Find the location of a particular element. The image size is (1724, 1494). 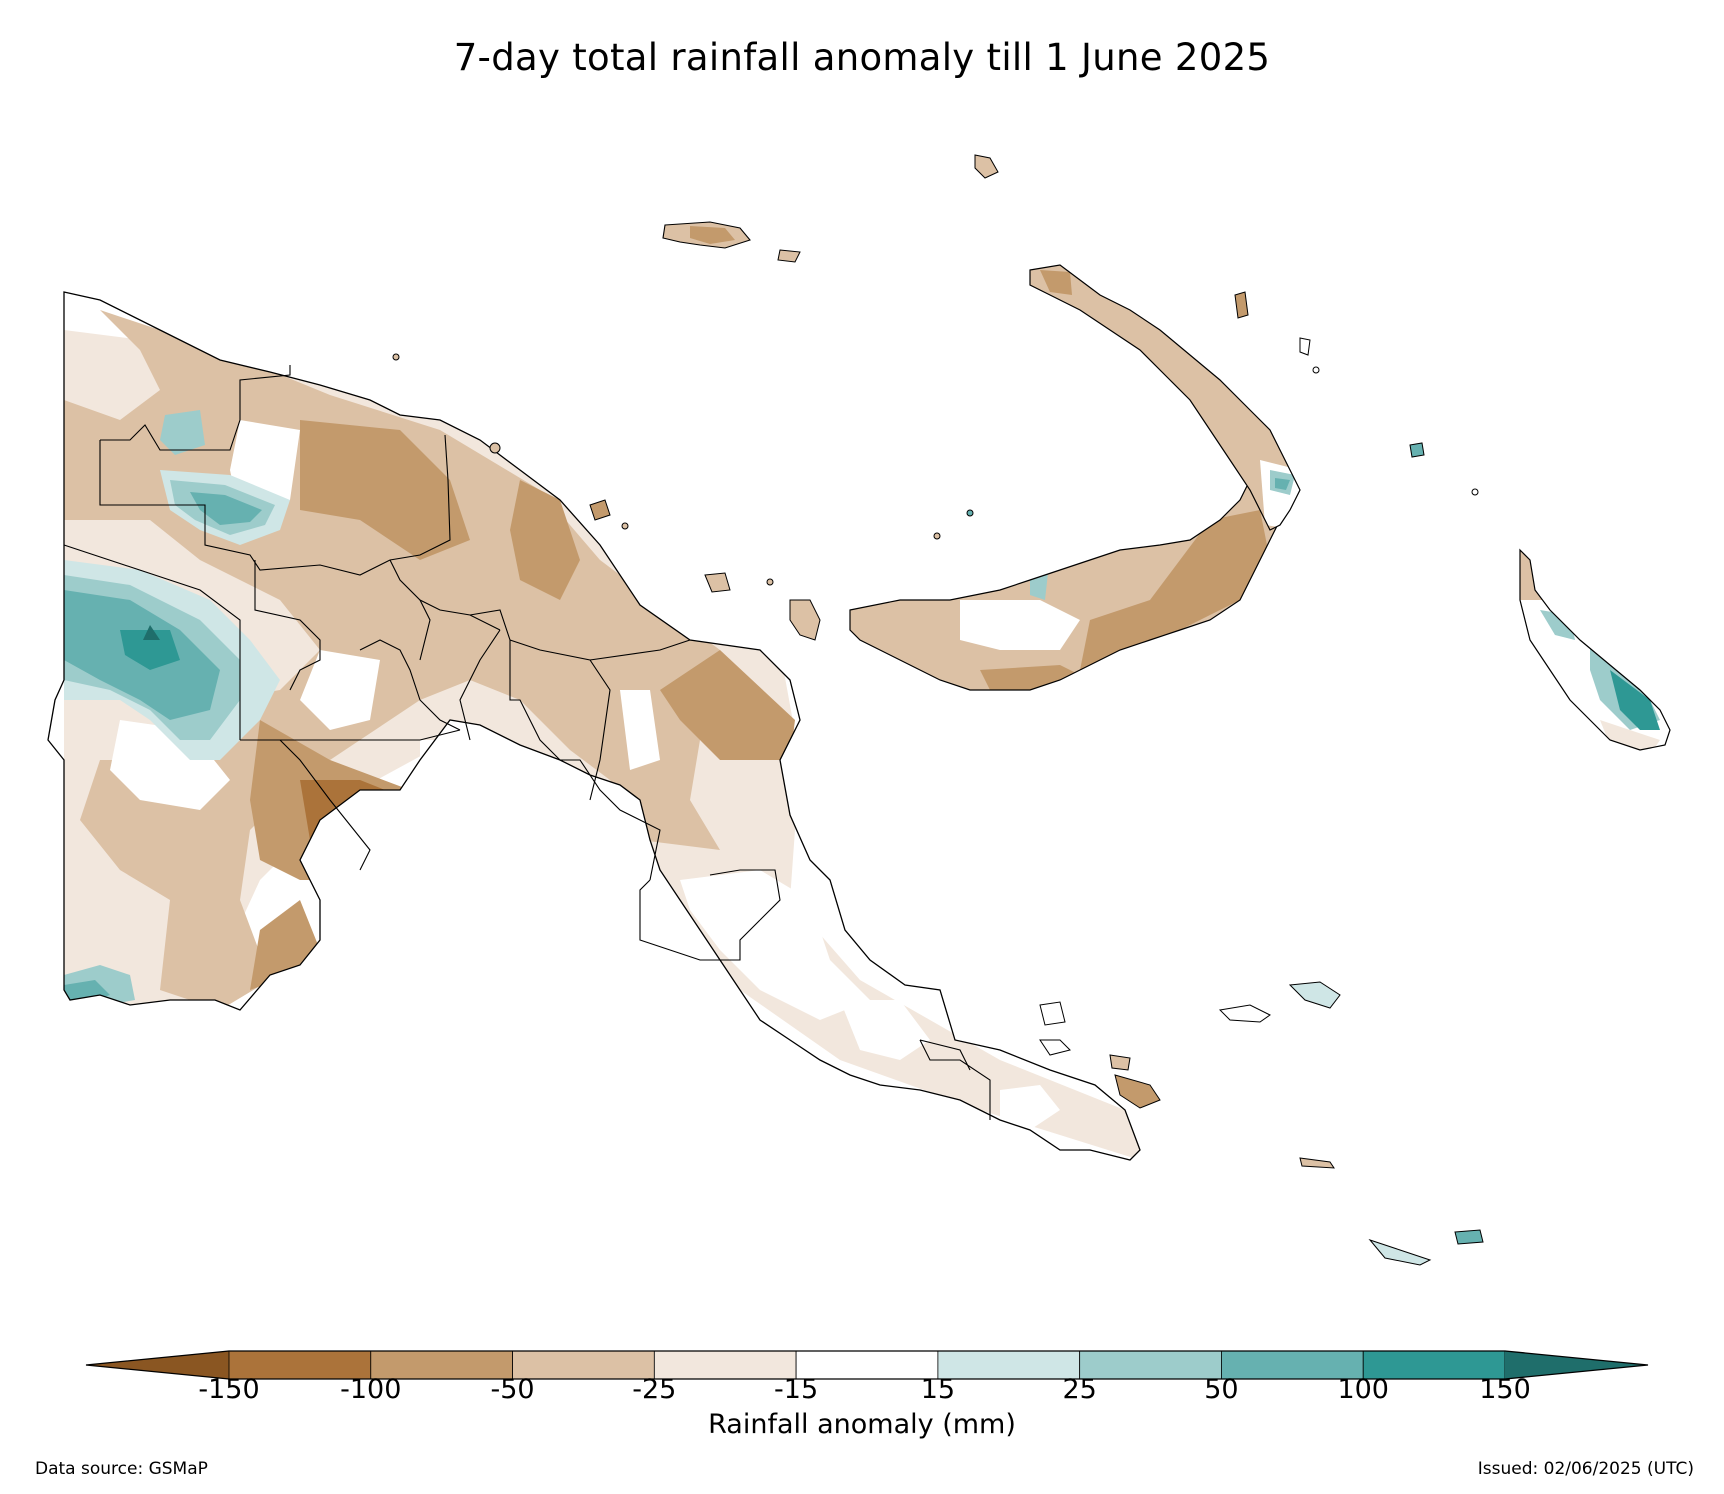

colorbar-outline is located at coordinates (867, 1365).